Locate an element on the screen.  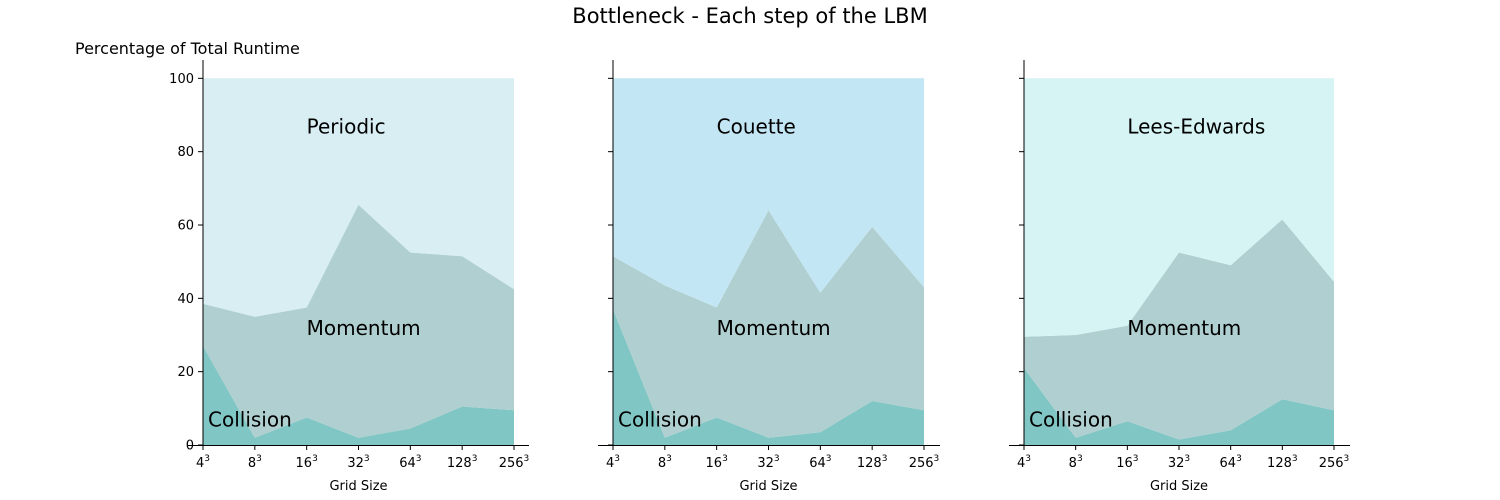
y-tick-label: 100 is located at coordinates (181, 79).